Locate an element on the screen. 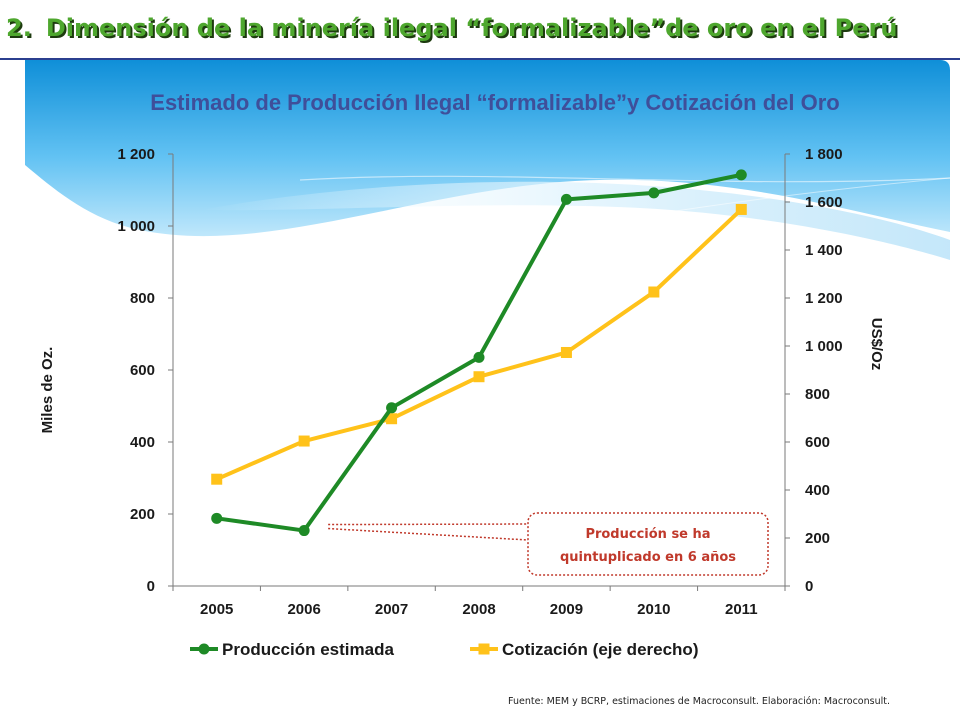 The image size is (960, 720). x-tick-label: 2011 is located at coordinates (741, 609).